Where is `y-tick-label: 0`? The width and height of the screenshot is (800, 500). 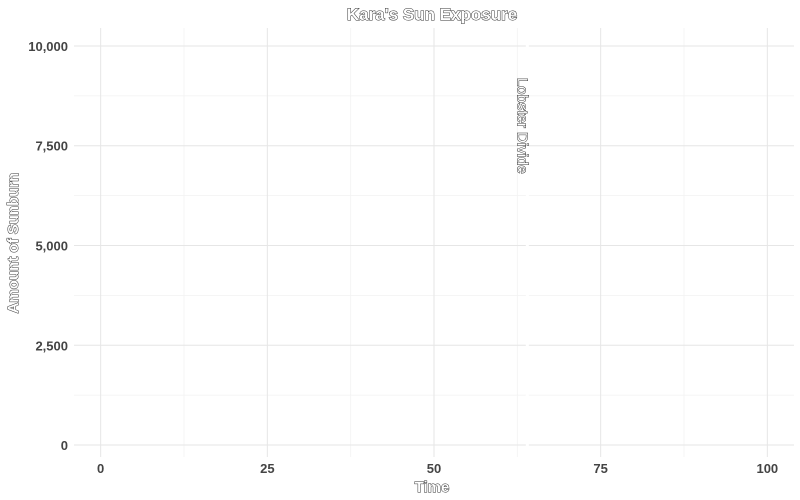
y-tick-label: 0 is located at coordinates (64, 445).